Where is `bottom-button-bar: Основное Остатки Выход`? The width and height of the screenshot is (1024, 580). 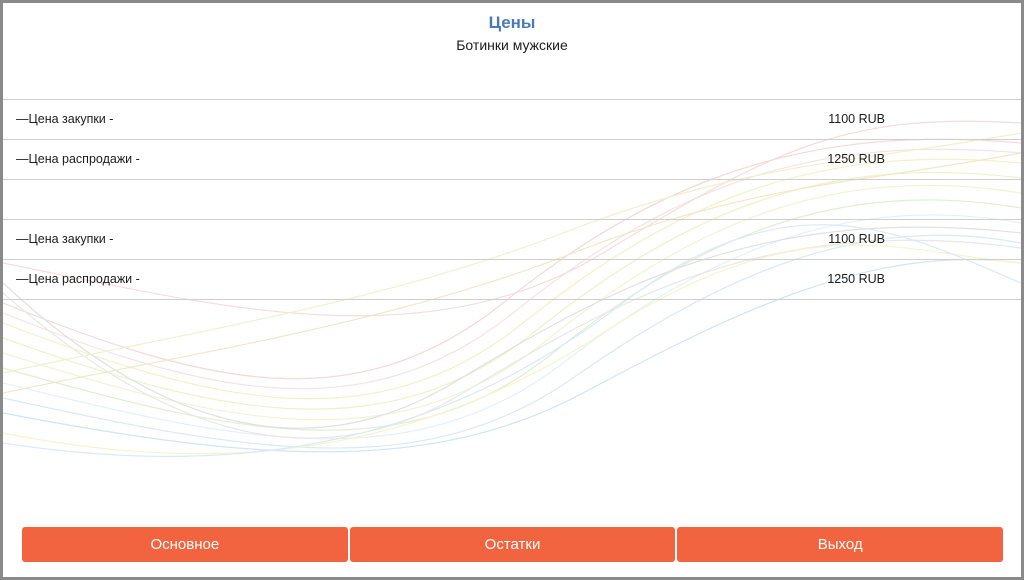
bottom-button-bar: Основное Остатки Выход is located at coordinates (513, 544).